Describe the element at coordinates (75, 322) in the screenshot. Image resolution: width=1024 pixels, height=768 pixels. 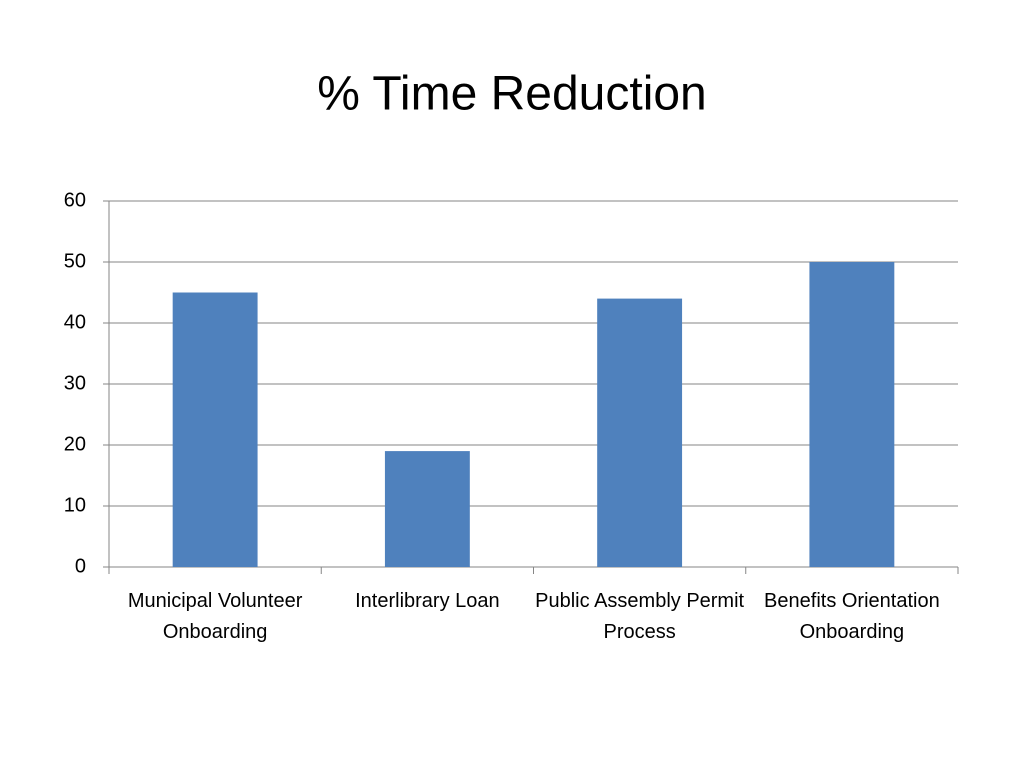
I see `y-tick-label: 40` at that location.